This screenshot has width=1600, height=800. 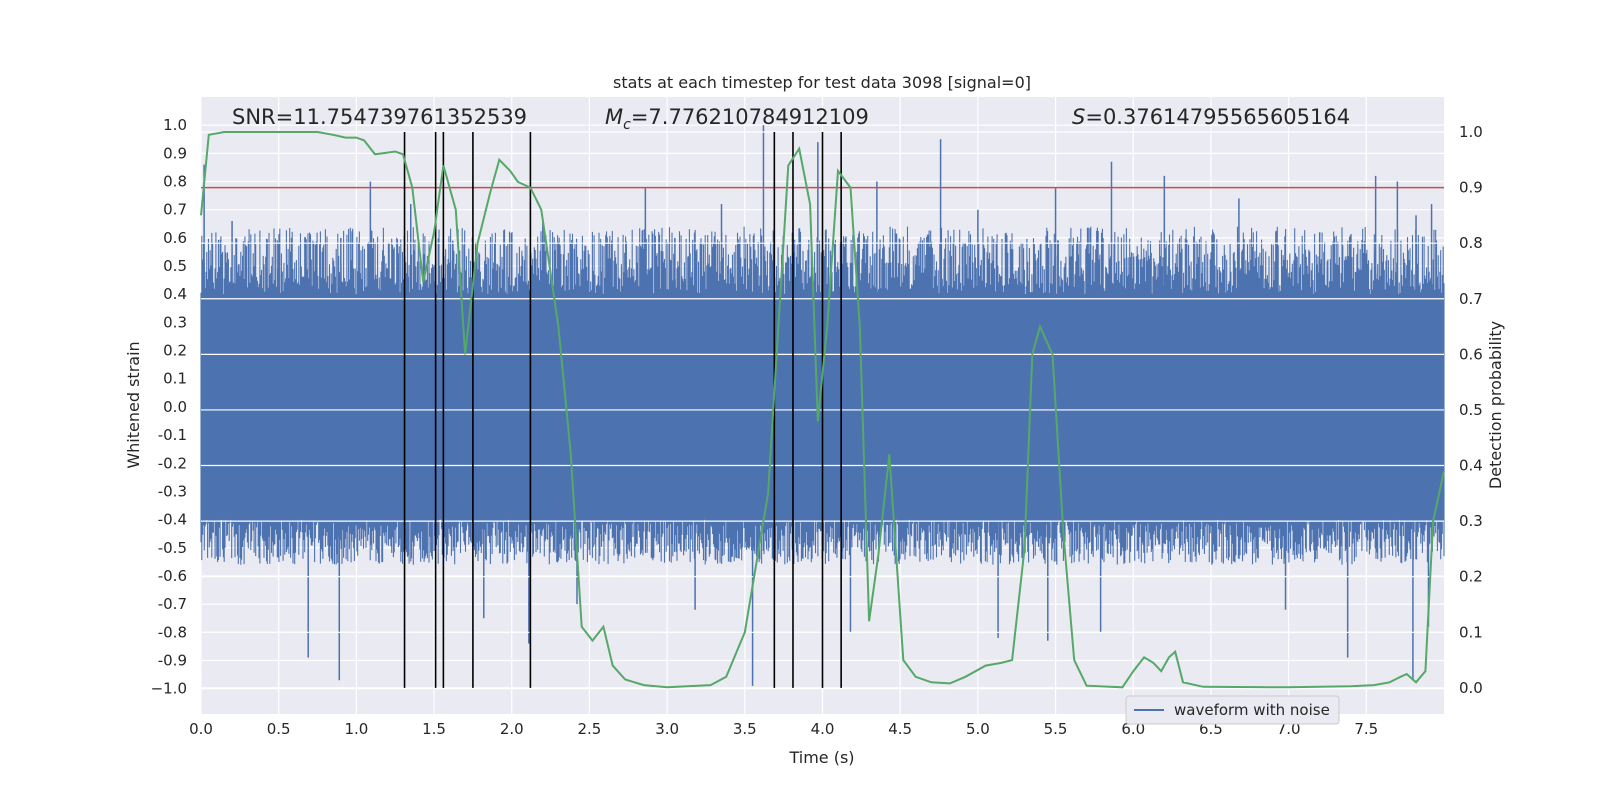 What do you see at coordinates (821, 757) in the screenshot?
I see `x-axis-label: Time (s)` at bounding box center [821, 757].